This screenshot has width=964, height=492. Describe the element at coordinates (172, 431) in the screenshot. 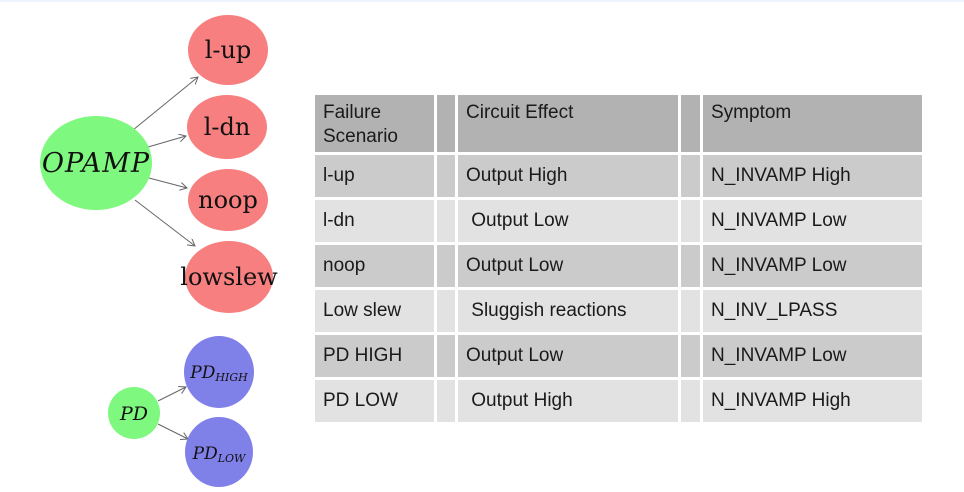

I see `arrow-pd-low` at that location.